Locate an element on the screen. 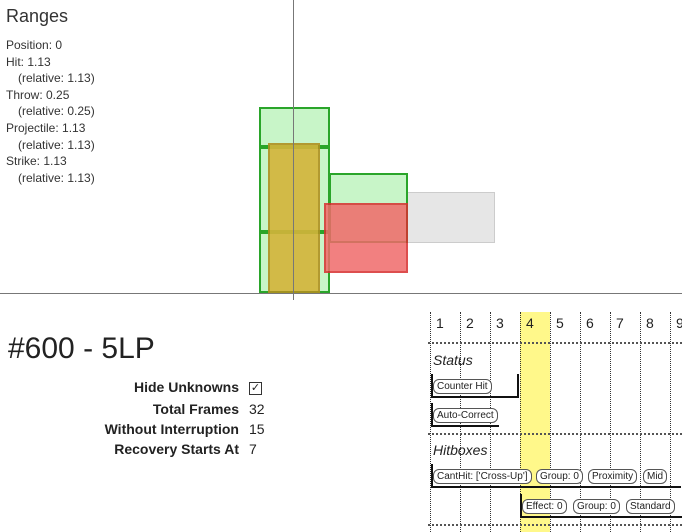  range-row: Projectile: 1.13 is located at coordinates (46, 127).